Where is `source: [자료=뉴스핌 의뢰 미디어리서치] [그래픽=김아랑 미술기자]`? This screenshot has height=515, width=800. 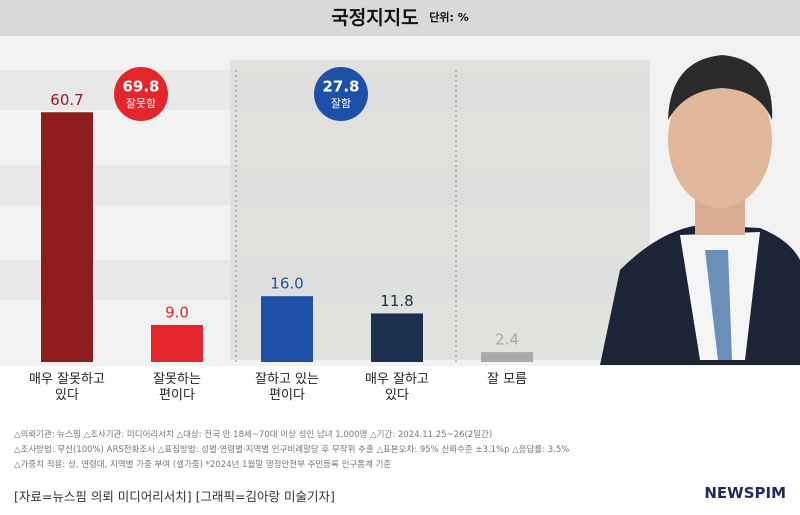
source: [자료=뉴스핌 의뢰 미디어리서치] [그래픽=김아랑 미술기자] is located at coordinates (174, 496).